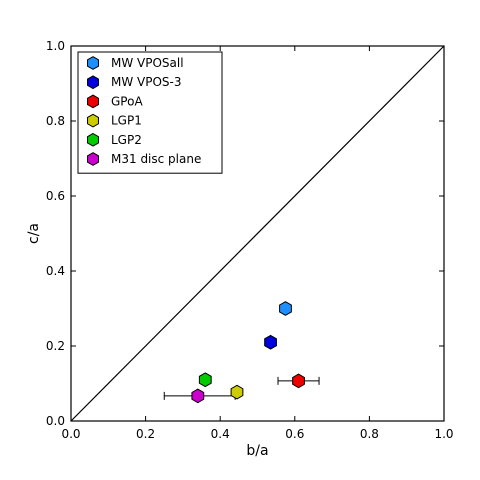 This screenshot has width=480, height=480. I want to click on y-tick-label: 0.4, so click(55, 271).